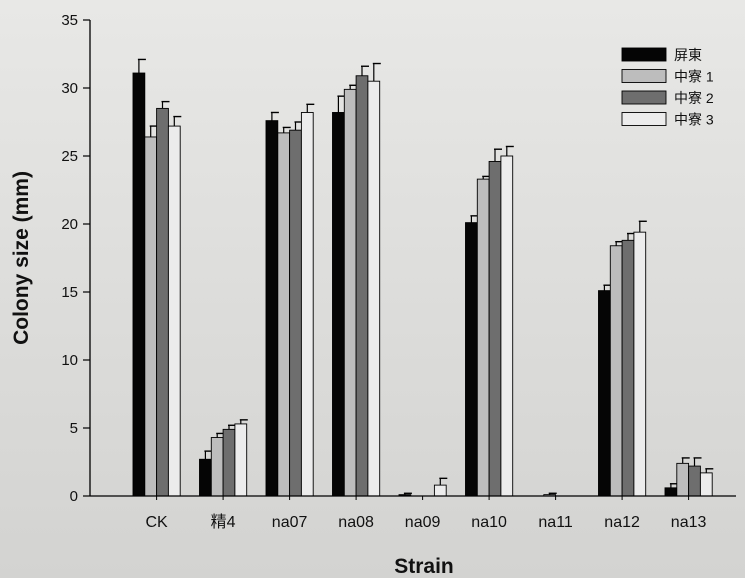 Image resolution: width=745 pixels, height=578 pixels. I want to click on x-tick-label: CK, so click(156, 522).